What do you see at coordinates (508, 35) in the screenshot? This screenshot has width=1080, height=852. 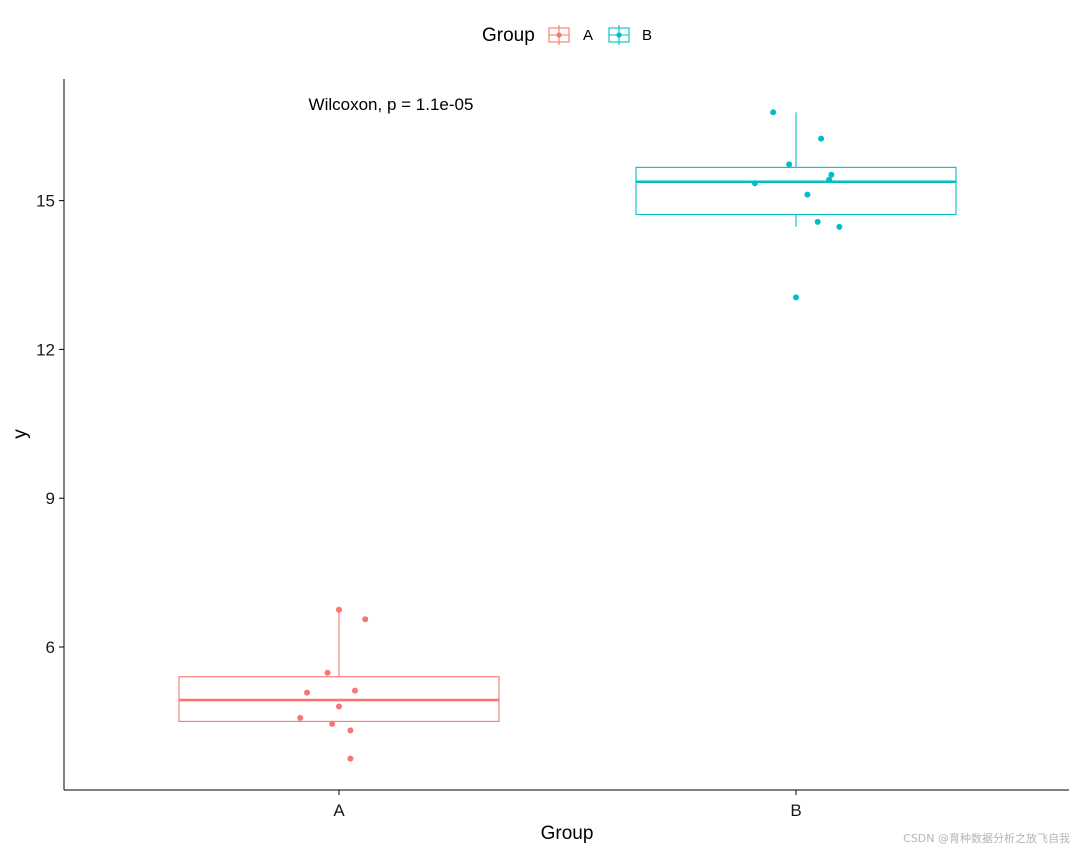 I see `legend-title: Group` at bounding box center [508, 35].